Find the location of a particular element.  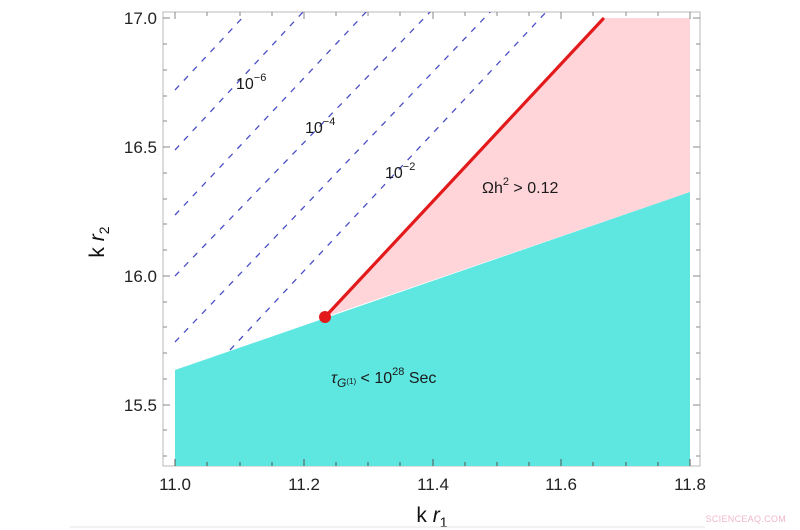

y-axis-title: k r2 is located at coordinates (99, 241).